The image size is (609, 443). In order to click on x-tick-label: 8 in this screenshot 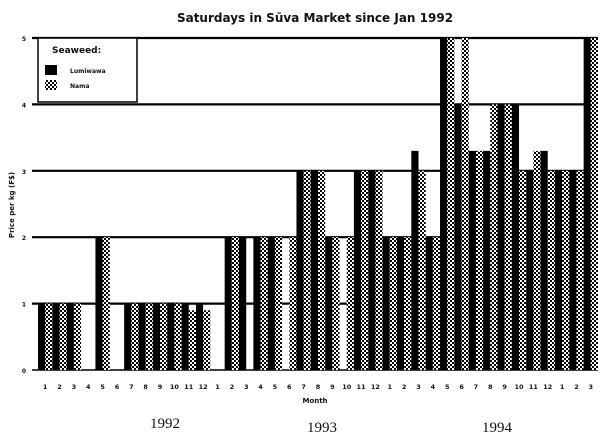, I will do `click(318, 387)`.